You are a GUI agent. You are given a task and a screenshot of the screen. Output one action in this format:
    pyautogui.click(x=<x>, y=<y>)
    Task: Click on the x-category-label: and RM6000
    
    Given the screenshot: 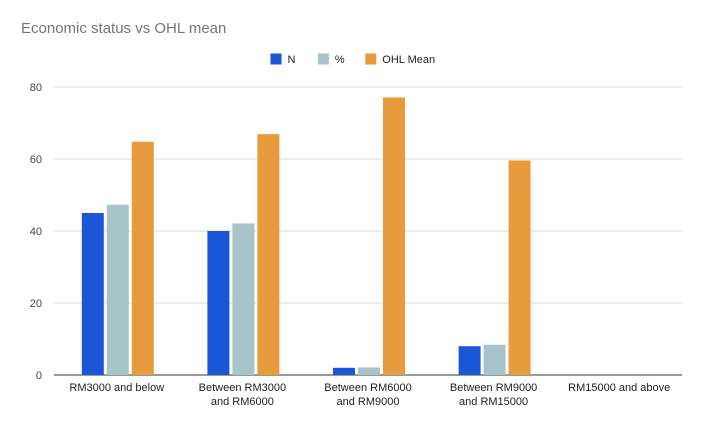 What is the action you would take?
    pyautogui.click(x=242, y=402)
    